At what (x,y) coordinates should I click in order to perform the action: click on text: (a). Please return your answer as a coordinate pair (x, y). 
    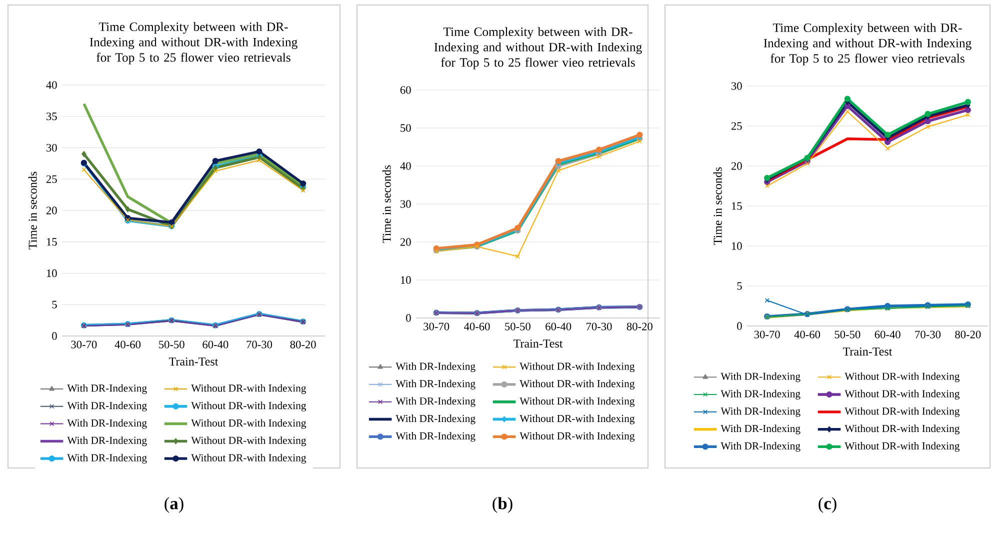
    Looking at the image, I should click on (174, 505).